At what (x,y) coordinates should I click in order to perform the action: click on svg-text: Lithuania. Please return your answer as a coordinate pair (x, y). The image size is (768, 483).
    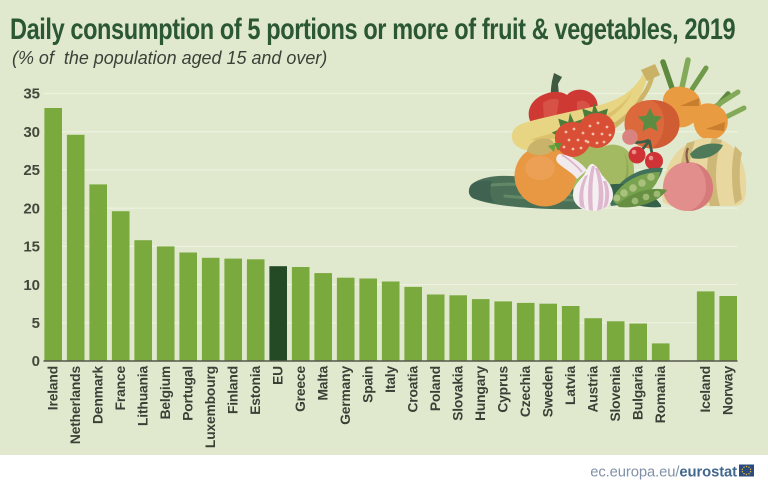
    Looking at the image, I should click on (143, 396).